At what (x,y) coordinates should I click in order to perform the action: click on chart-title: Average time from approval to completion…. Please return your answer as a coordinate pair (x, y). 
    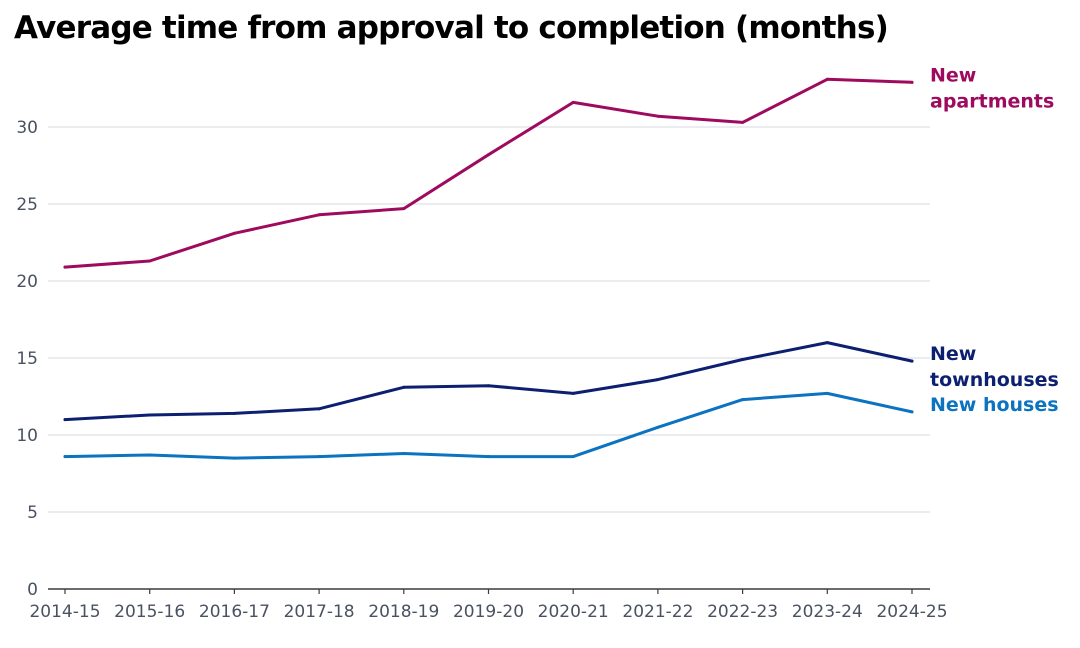
    Looking at the image, I should click on (451, 28).